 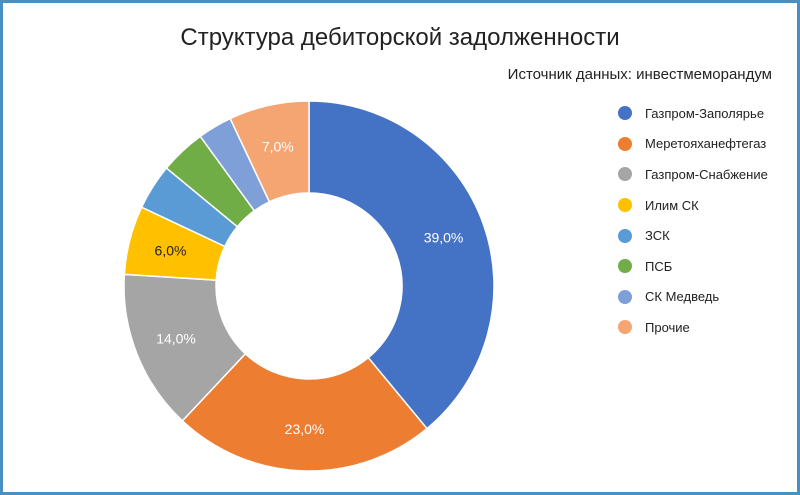 What do you see at coordinates (672, 205) in the screenshot?
I see `legend-label: Илим СК` at bounding box center [672, 205].